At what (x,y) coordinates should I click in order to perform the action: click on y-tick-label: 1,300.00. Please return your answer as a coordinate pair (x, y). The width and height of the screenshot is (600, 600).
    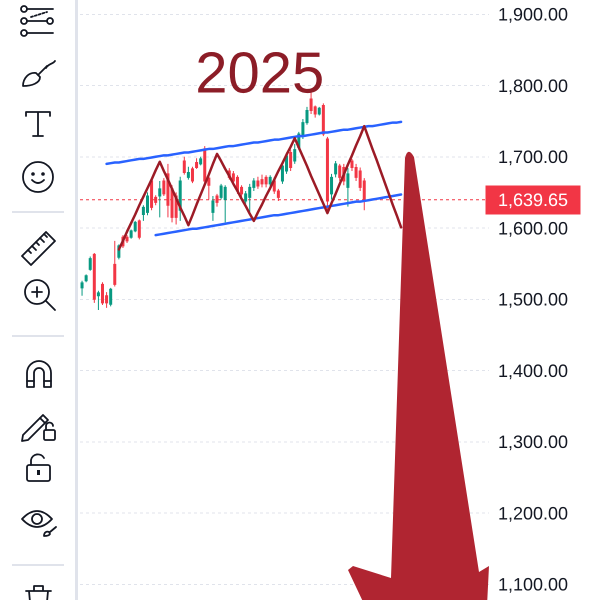
    Looking at the image, I should click on (533, 442).